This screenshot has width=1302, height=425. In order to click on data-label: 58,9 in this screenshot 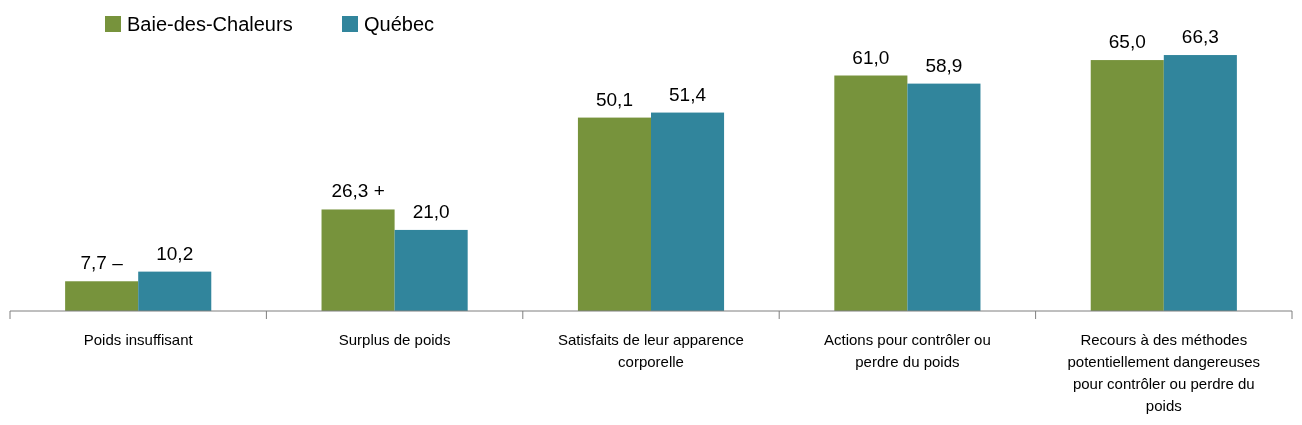, I will do `click(944, 65)`.